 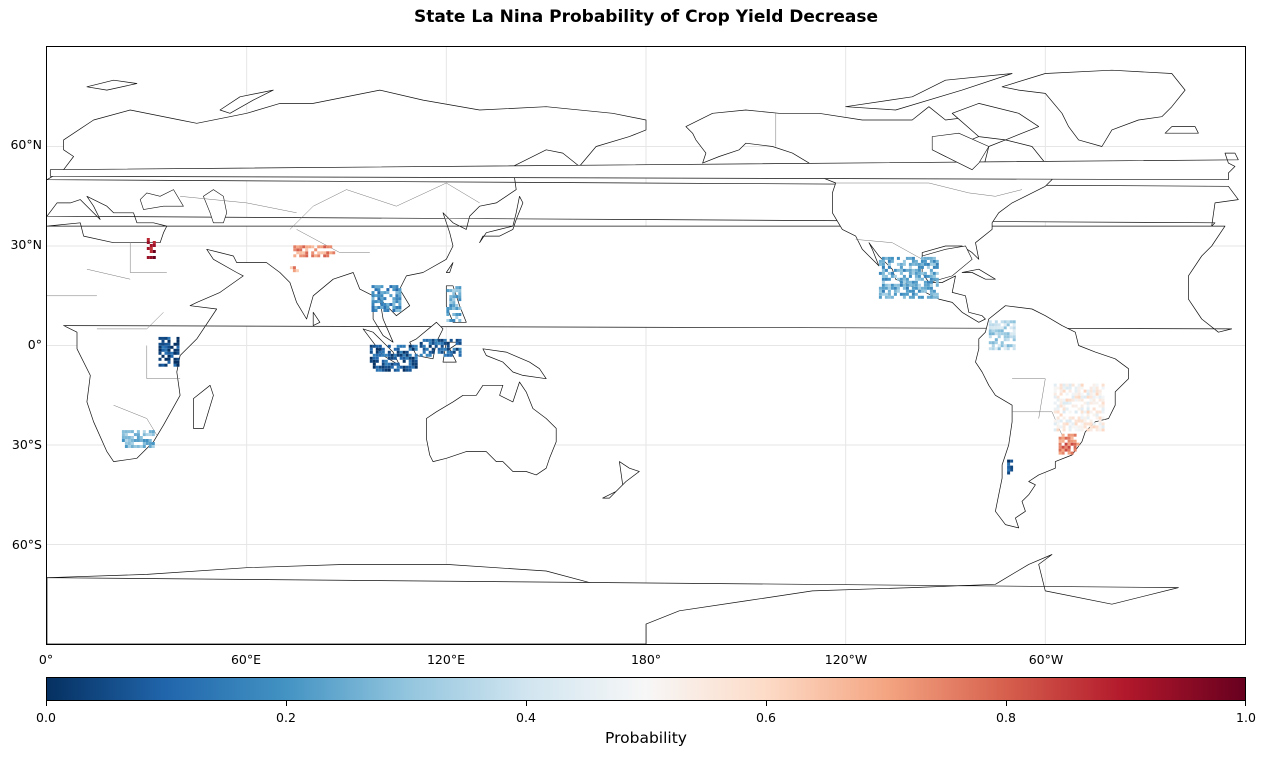 What do you see at coordinates (46, 717) in the screenshot?
I see `colorbar-tick-label: 0.0` at bounding box center [46, 717].